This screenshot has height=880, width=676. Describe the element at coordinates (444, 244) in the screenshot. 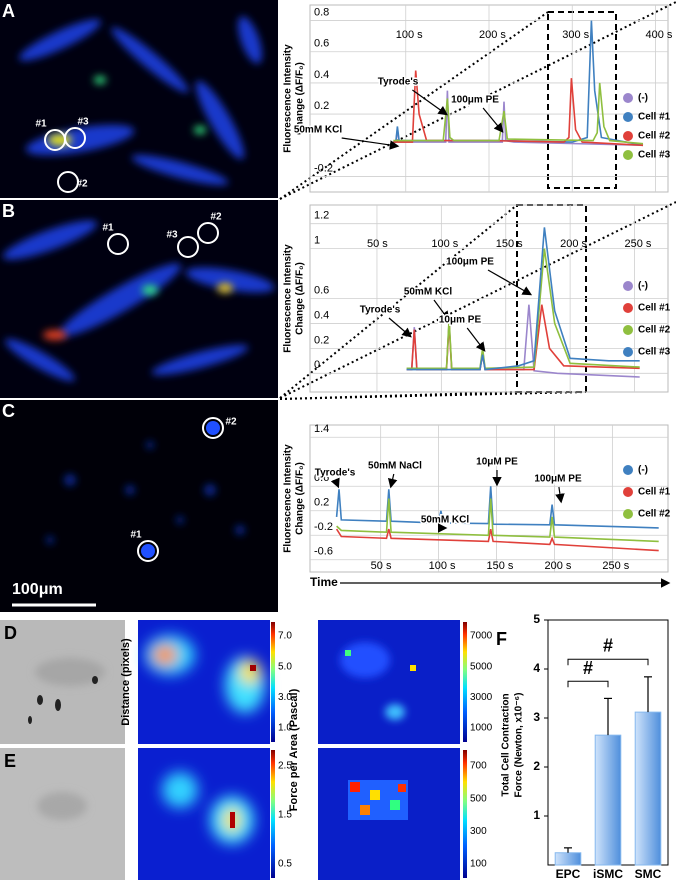

I see `x-tick-label: 100 s` at that location.